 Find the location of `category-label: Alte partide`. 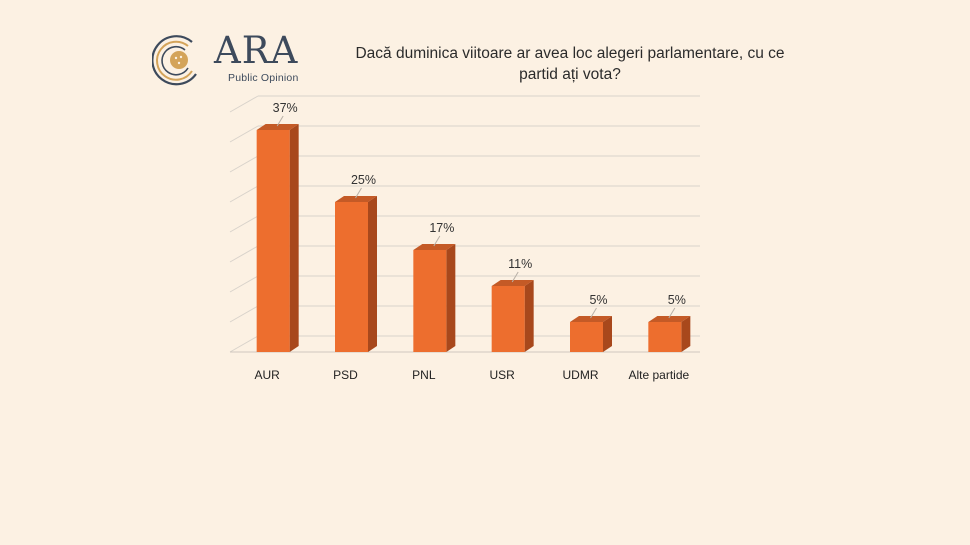

category-label: Alte partide is located at coordinates (658, 375).